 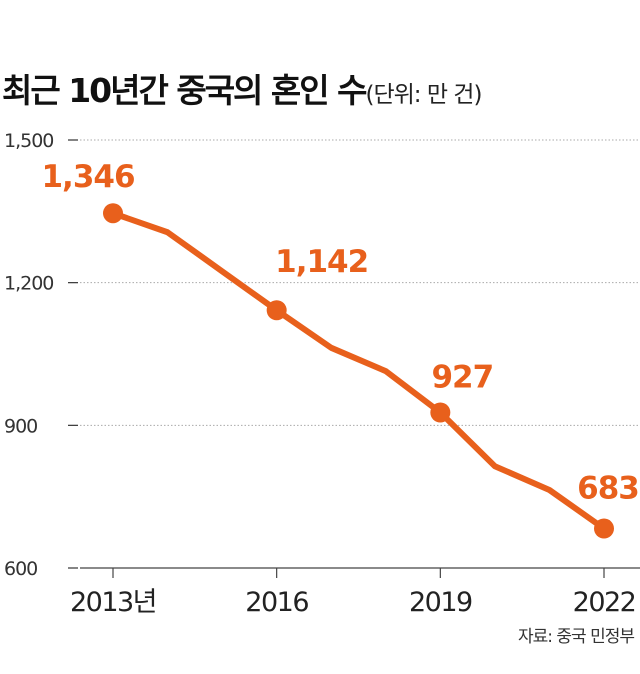 I want to click on x-tick-label: 2019, so click(x=440, y=602).